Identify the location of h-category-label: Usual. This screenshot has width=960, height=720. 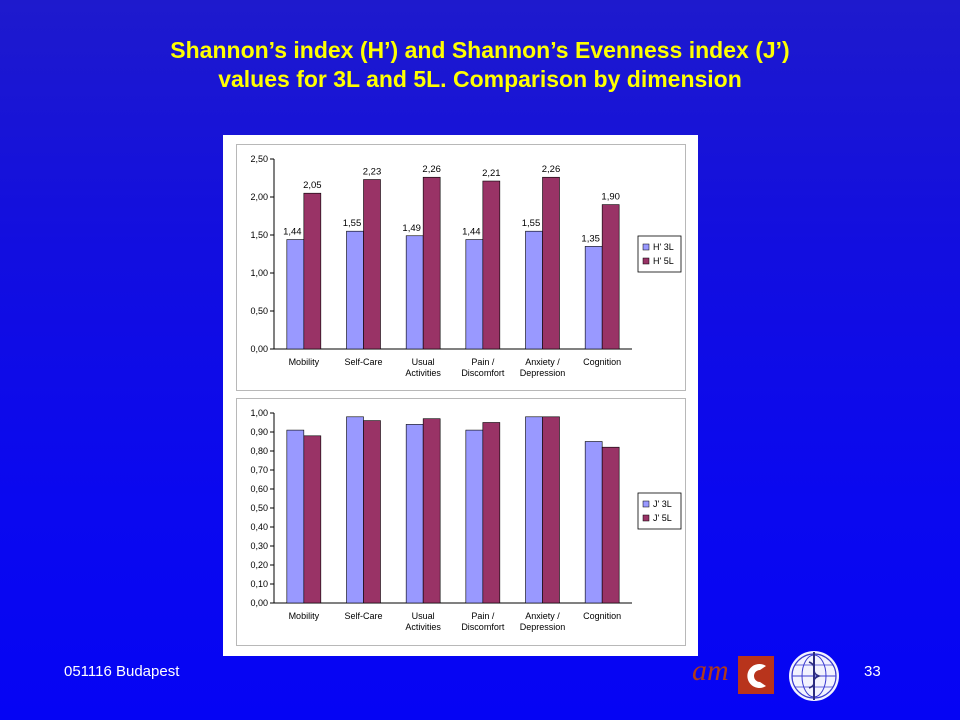
(423, 362).